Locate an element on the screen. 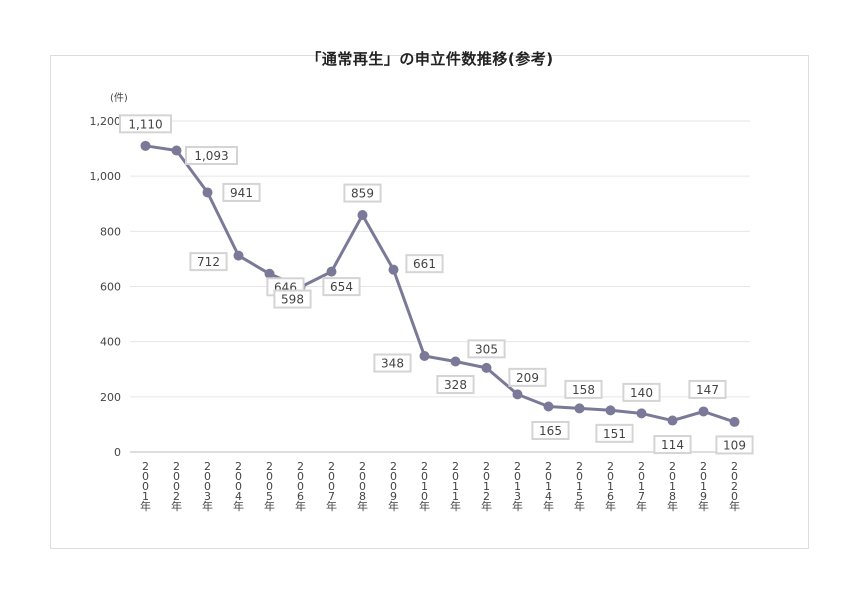  y-tick-label: 0 is located at coordinates (117, 452).